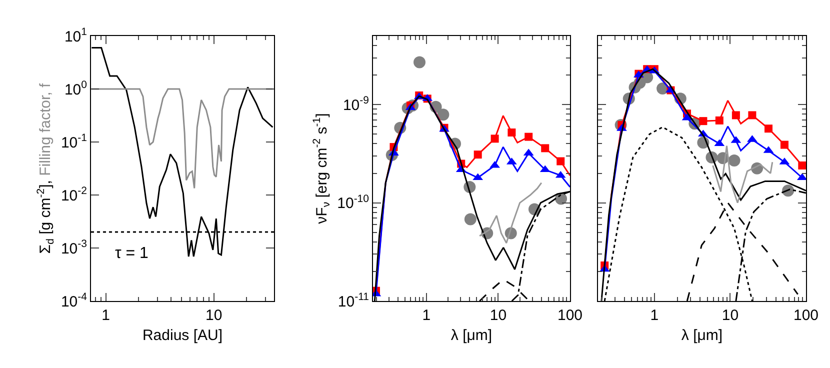  Describe the element at coordinates (74, 194) in the screenshot. I see `y-tick-label: 10$^{-2}$` at that location.